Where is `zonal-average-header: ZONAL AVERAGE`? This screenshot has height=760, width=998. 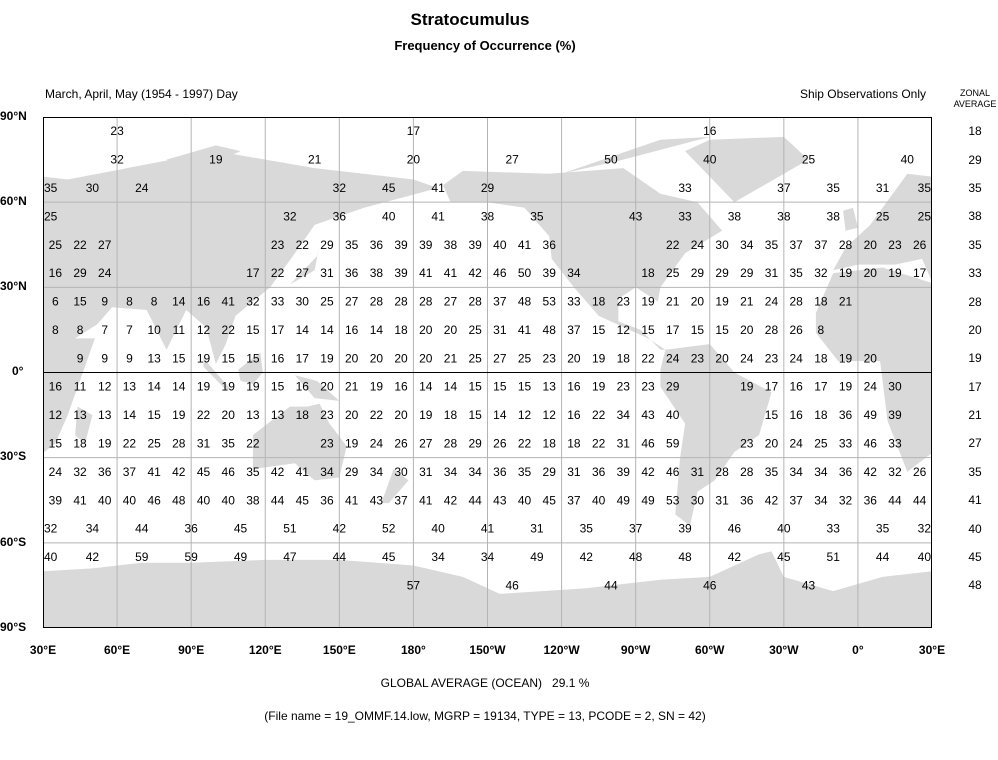 zonal-average-header: ZONAL AVERAGE is located at coordinates (974, 99).